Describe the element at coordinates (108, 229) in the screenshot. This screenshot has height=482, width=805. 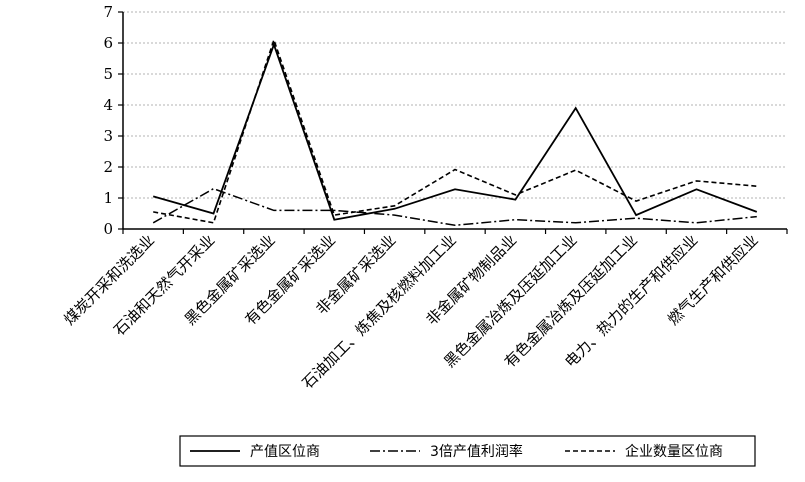
I see `y-tick-label: 0` at that location.